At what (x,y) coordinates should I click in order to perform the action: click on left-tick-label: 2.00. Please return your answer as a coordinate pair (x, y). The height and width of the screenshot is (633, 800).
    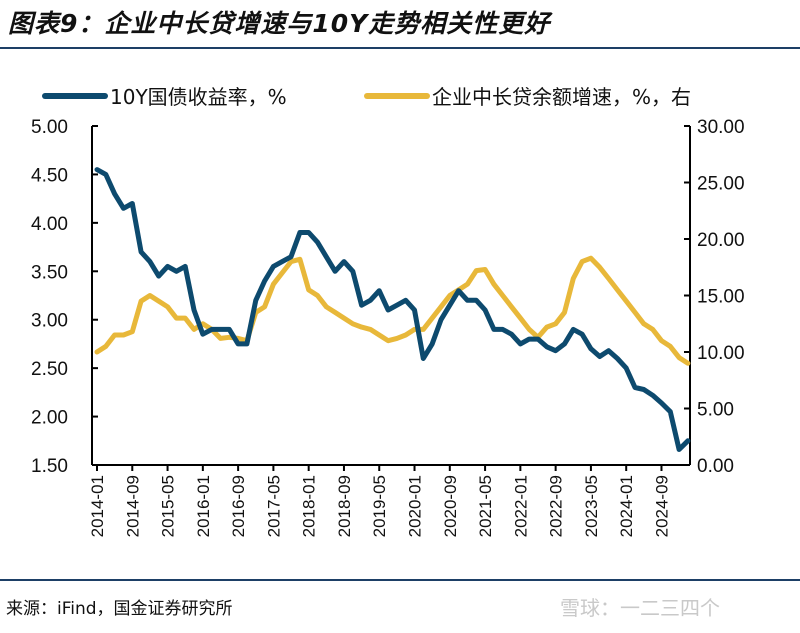
    Looking at the image, I should click on (49, 418).